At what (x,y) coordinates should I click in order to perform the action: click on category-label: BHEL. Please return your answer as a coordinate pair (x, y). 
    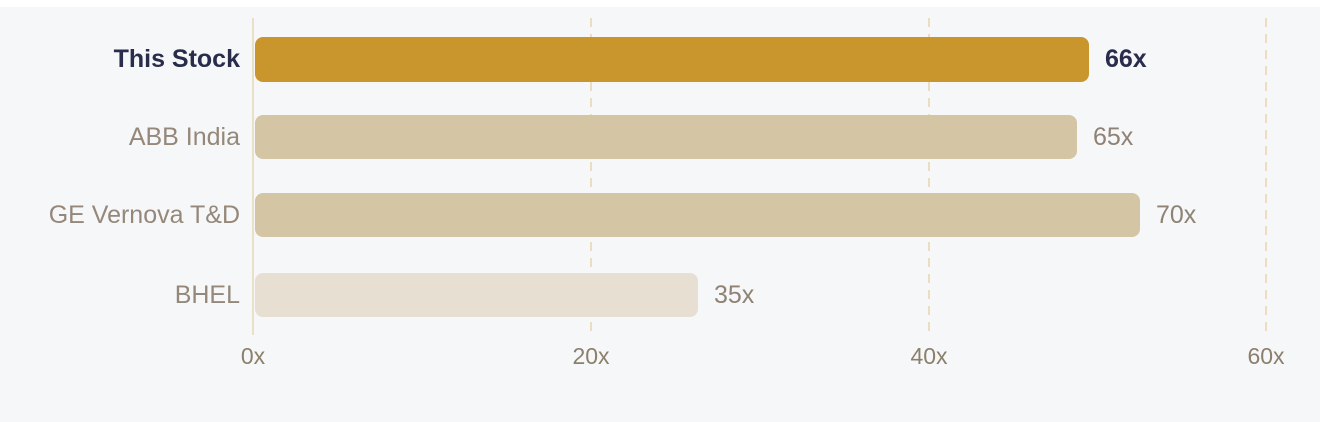
    Looking at the image, I should click on (207, 295).